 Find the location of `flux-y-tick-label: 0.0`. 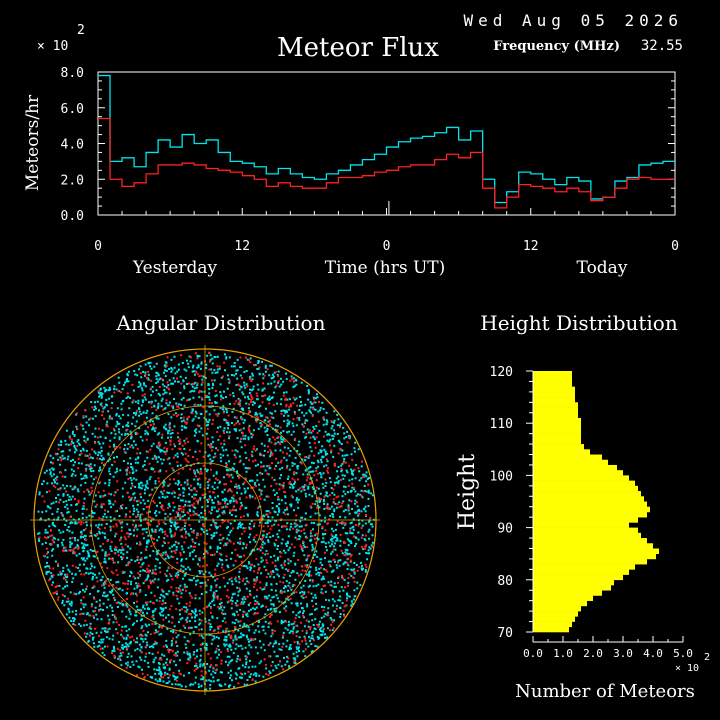

flux-y-tick-label: 0.0 is located at coordinates (72, 216).